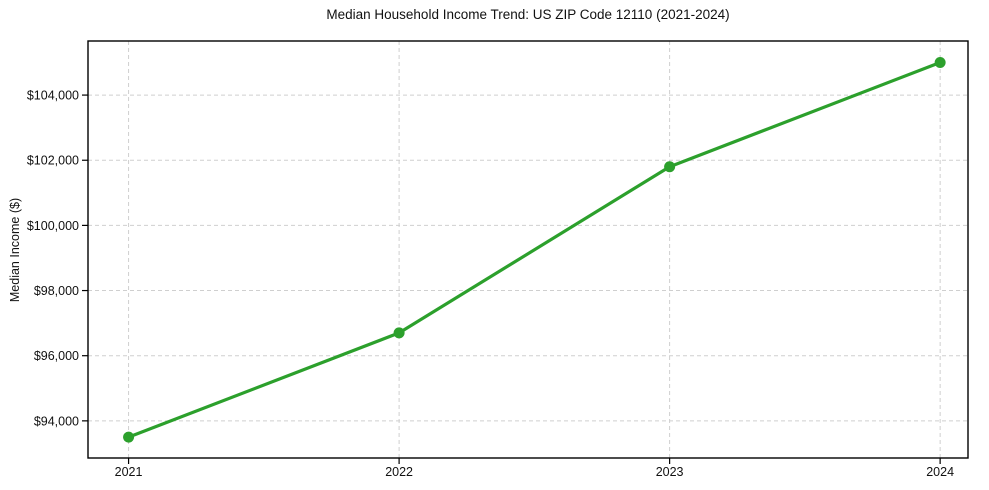 This screenshot has height=490, width=989. I want to click on y-tick-label: $94,000, so click(56, 421).